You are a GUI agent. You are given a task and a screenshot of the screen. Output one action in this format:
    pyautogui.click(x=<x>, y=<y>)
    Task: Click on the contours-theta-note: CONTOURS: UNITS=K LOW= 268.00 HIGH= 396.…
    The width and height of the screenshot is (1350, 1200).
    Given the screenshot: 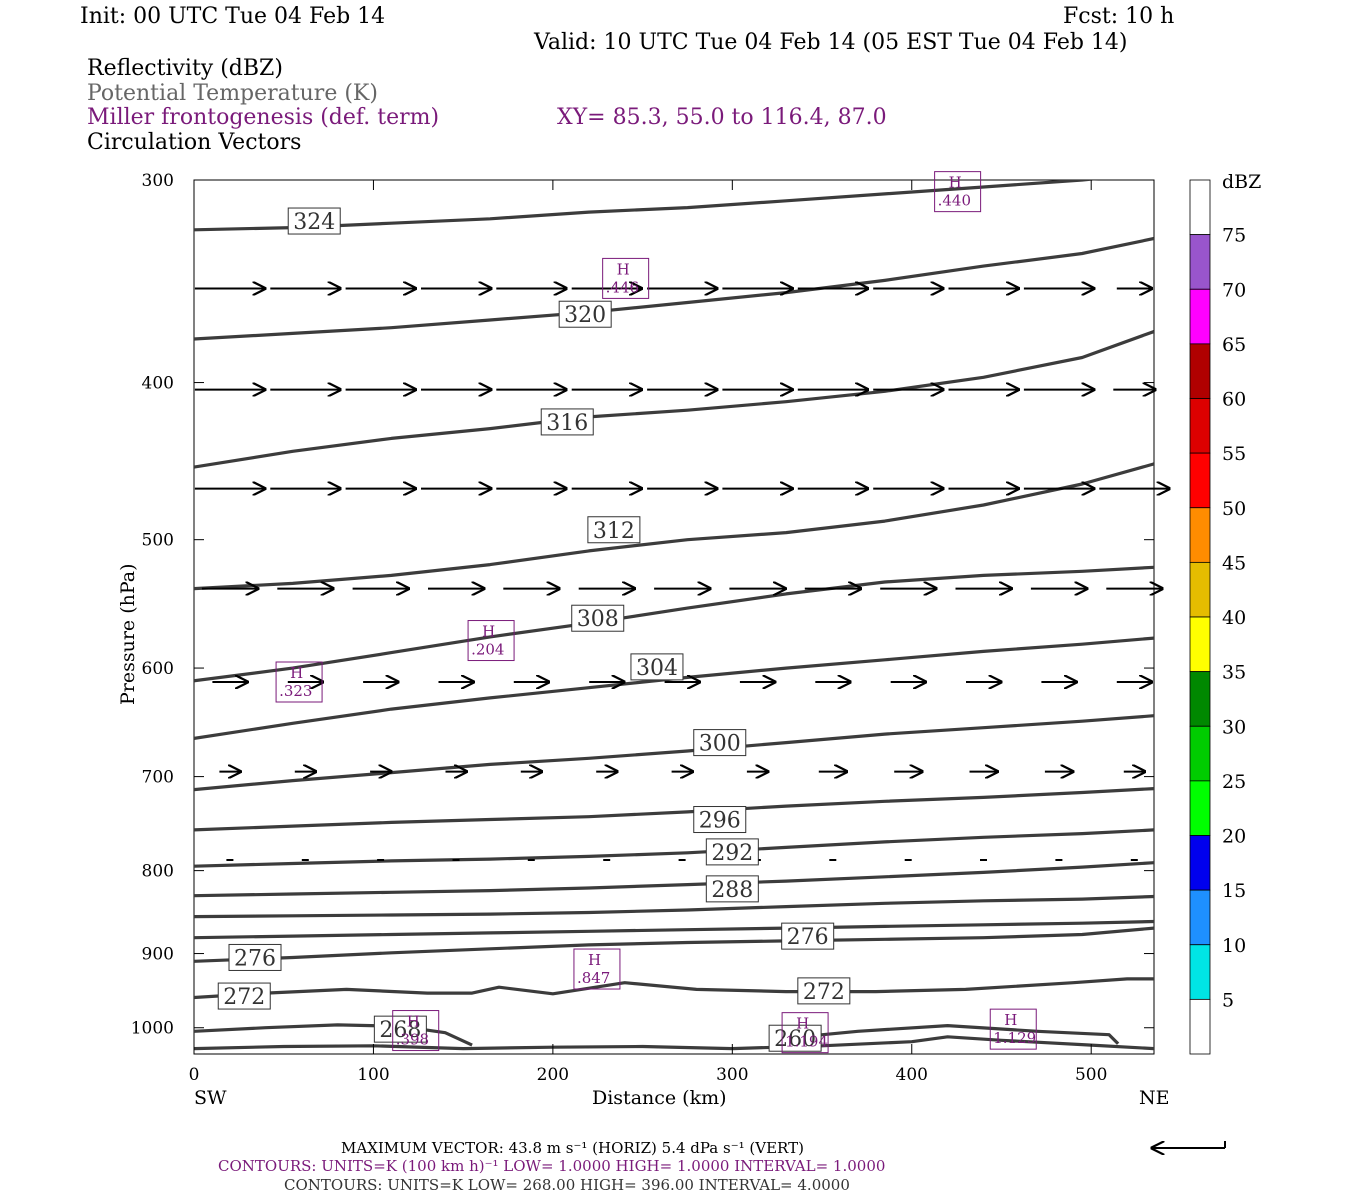 What is the action you would take?
    pyautogui.click(x=567, y=1185)
    